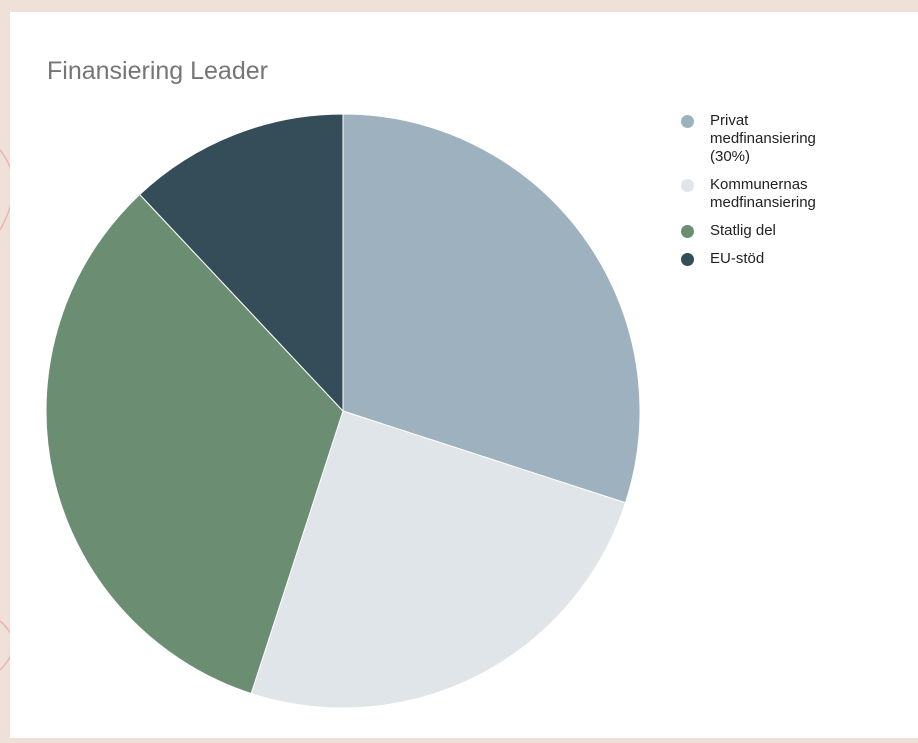  What do you see at coordinates (790, 231) in the screenshot?
I see `legend-item-3: Statlig del` at bounding box center [790, 231].